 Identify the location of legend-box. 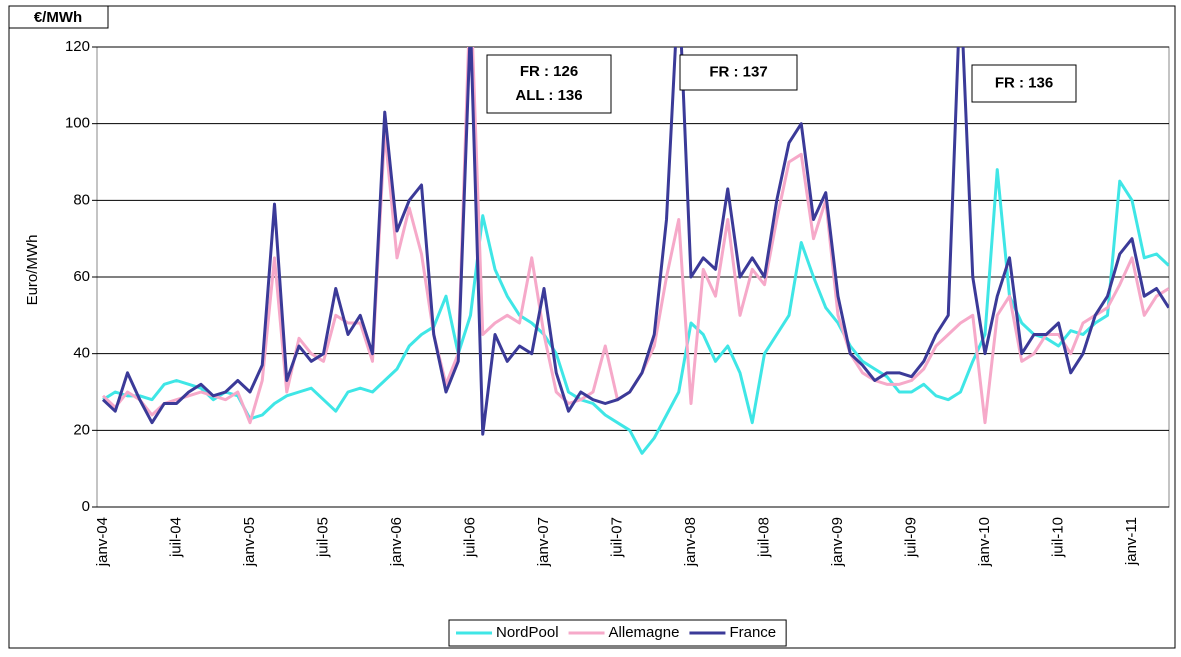
(617, 633).